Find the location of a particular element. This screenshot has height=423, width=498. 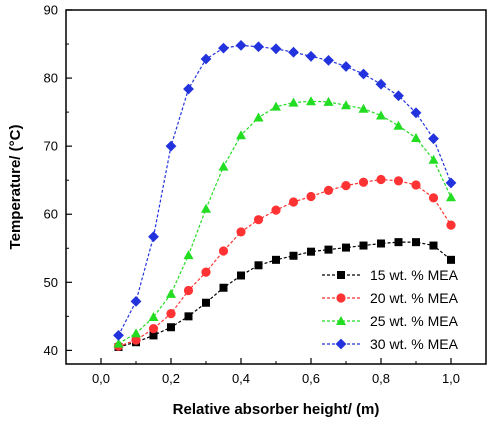

legend-label: 25 wt. % MEA is located at coordinates (414, 321).